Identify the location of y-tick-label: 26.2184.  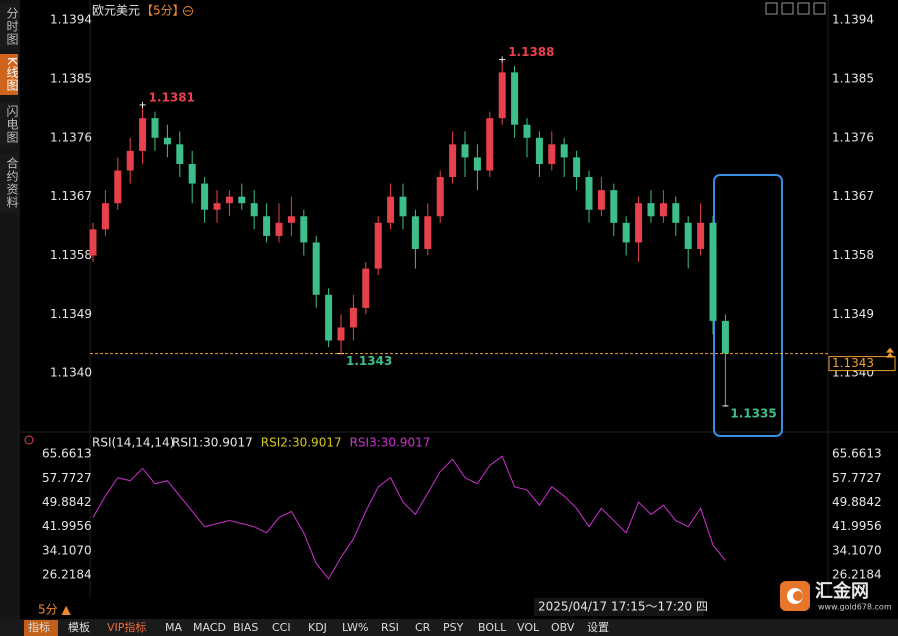
(67, 575).